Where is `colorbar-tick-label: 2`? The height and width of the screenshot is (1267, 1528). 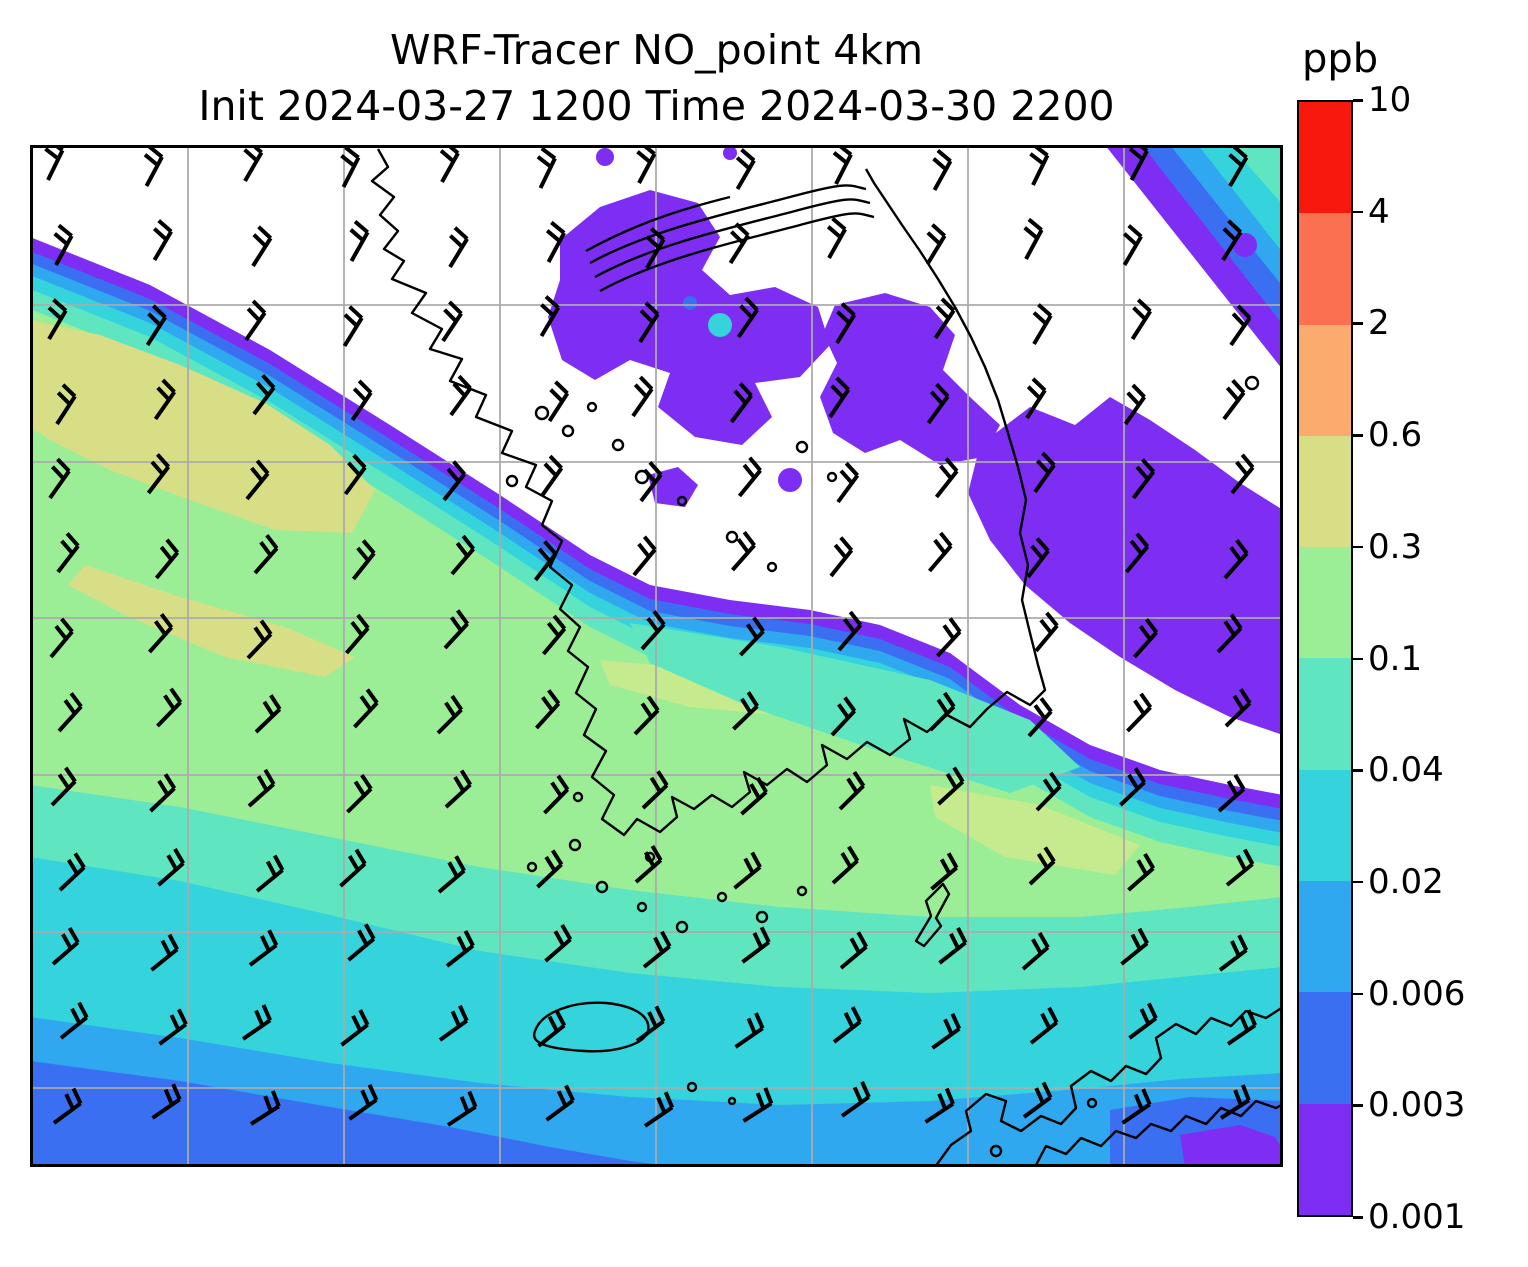 colorbar-tick-label: 2 is located at coordinates (1379, 323).